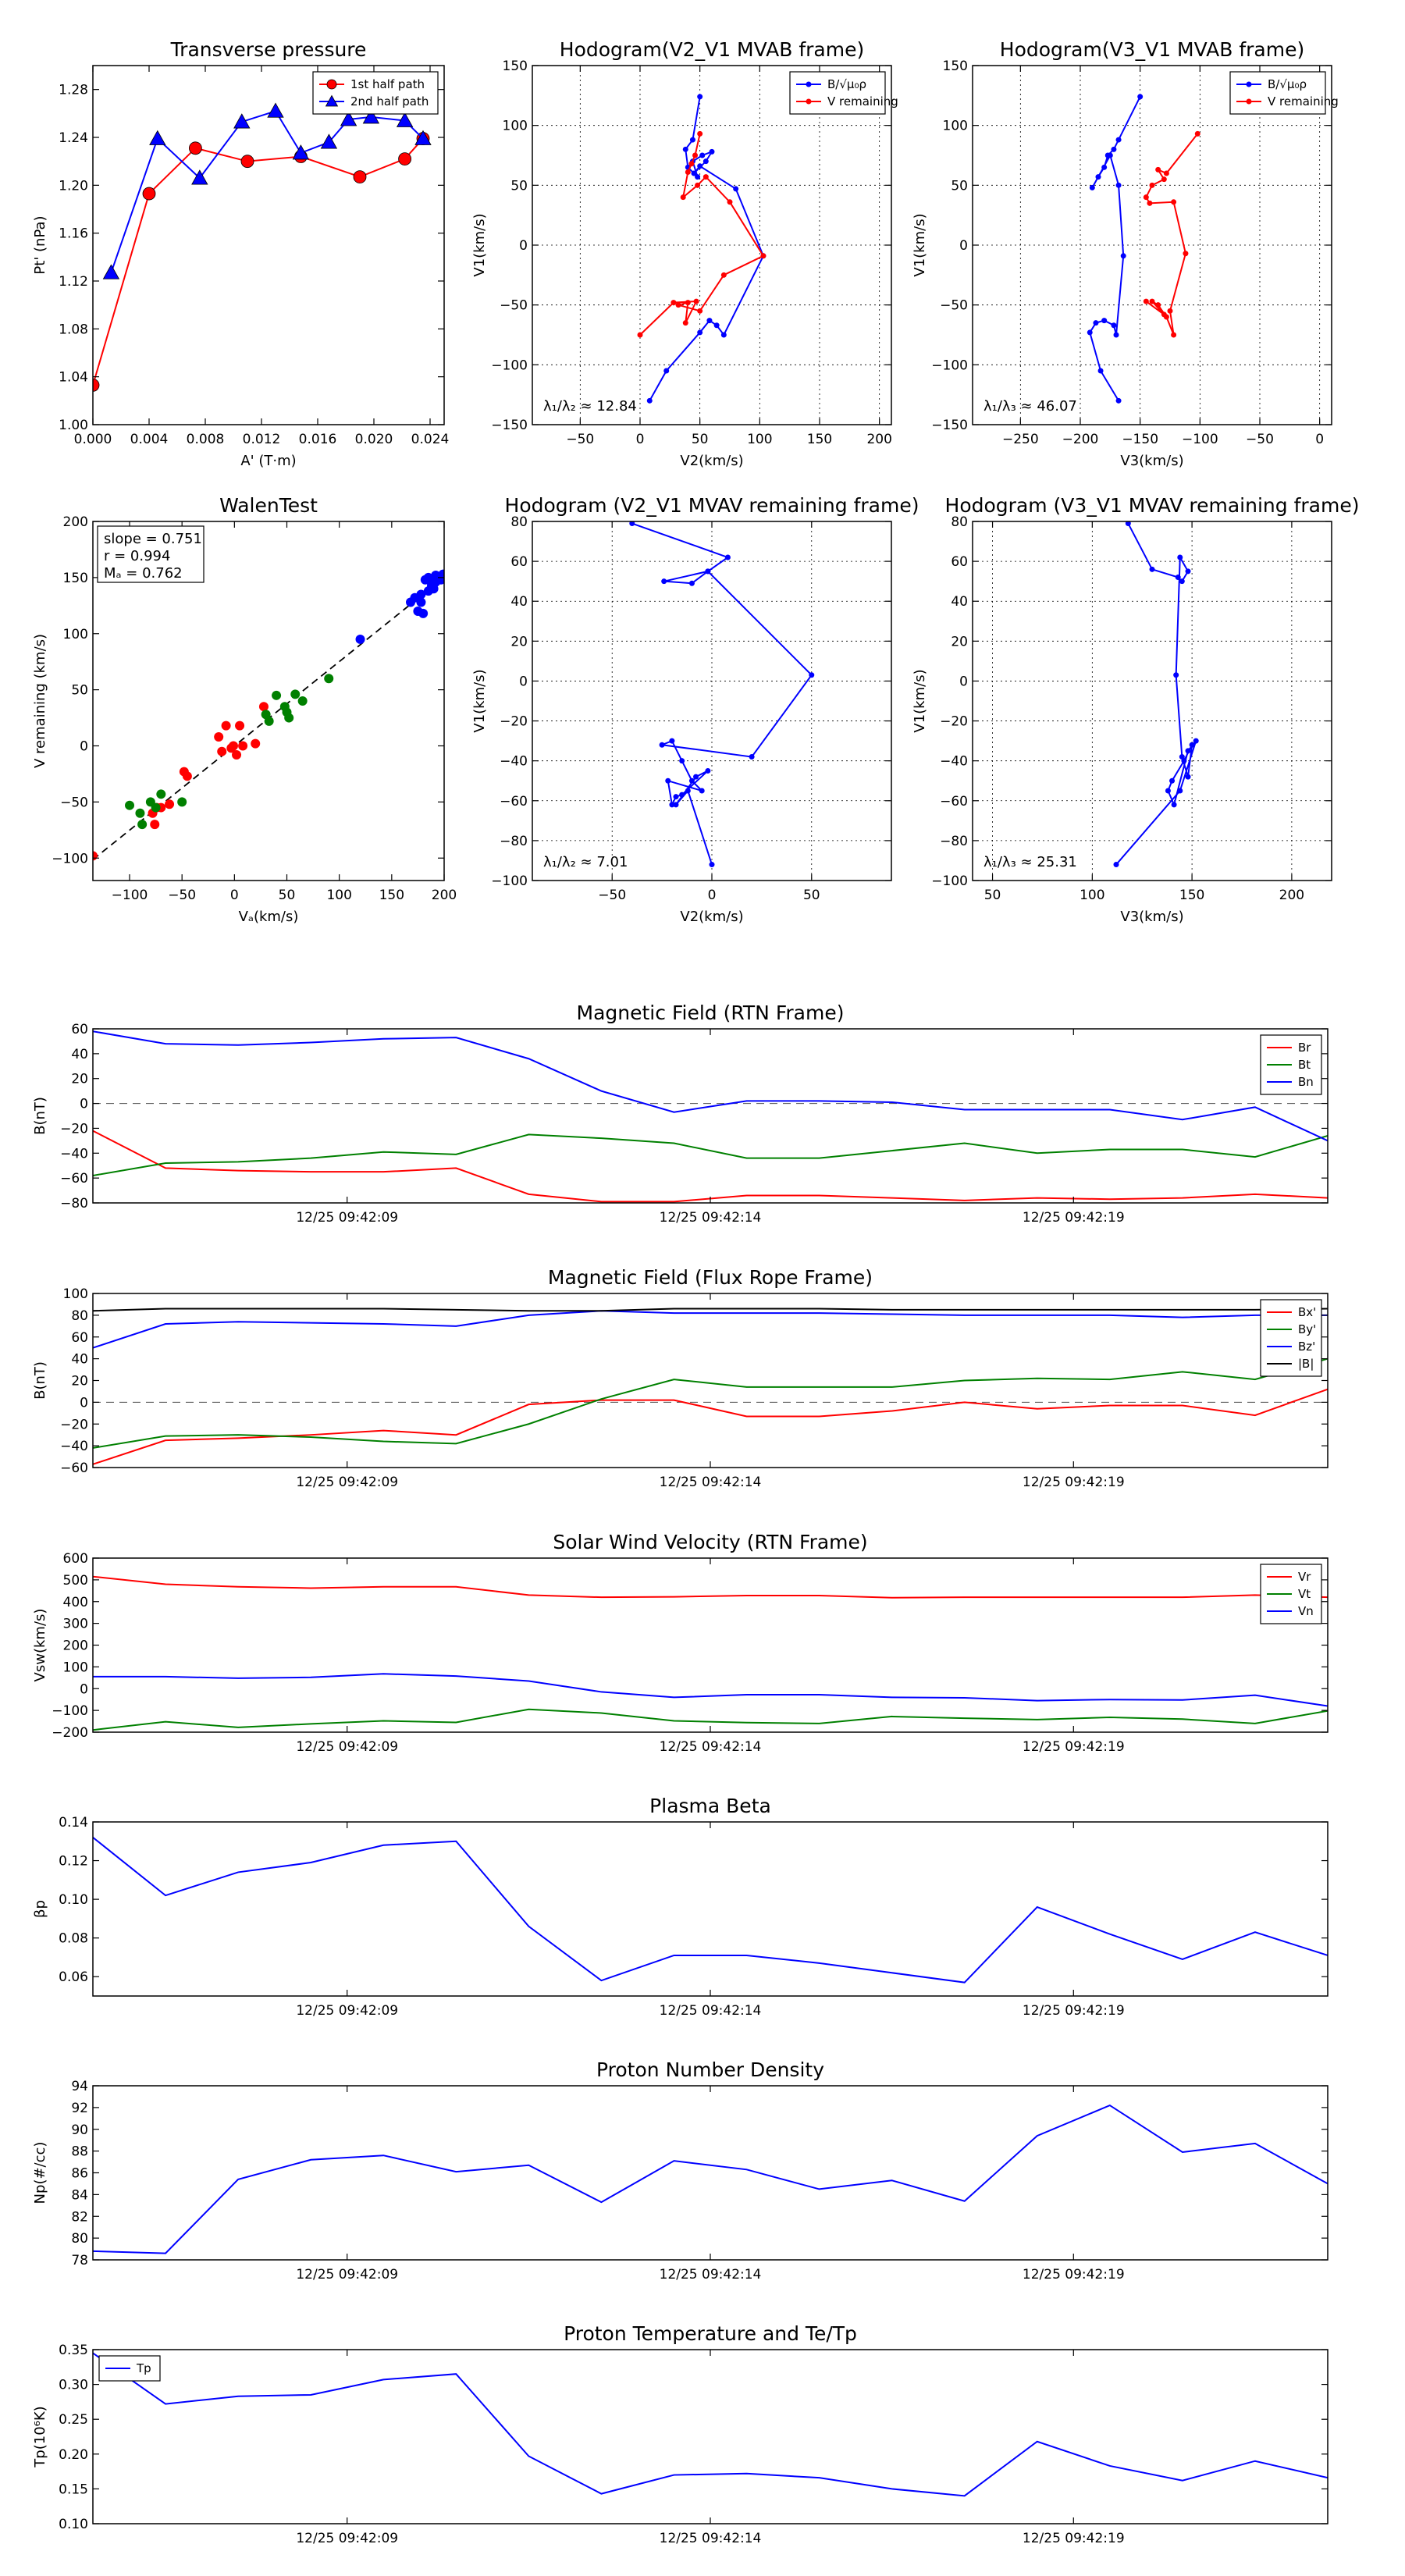  Describe the element at coordinates (710, 1806) in the screenshot. I see `chart-title: Plasma Beta` at that location.